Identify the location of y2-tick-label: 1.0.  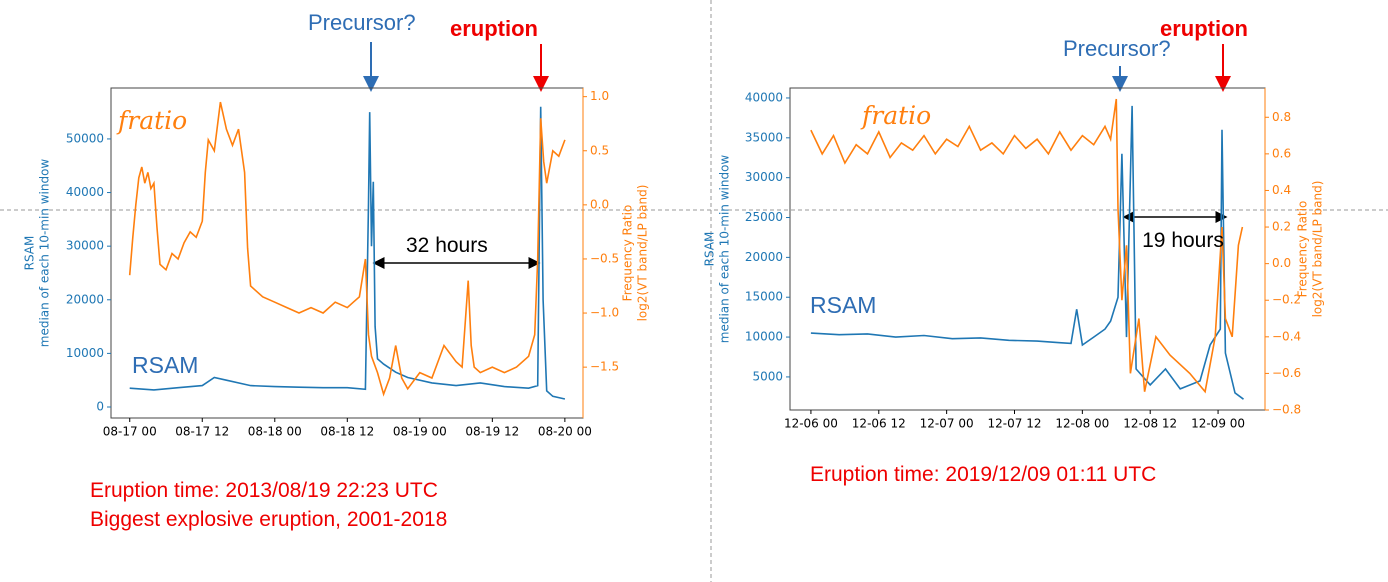
(599, 96).